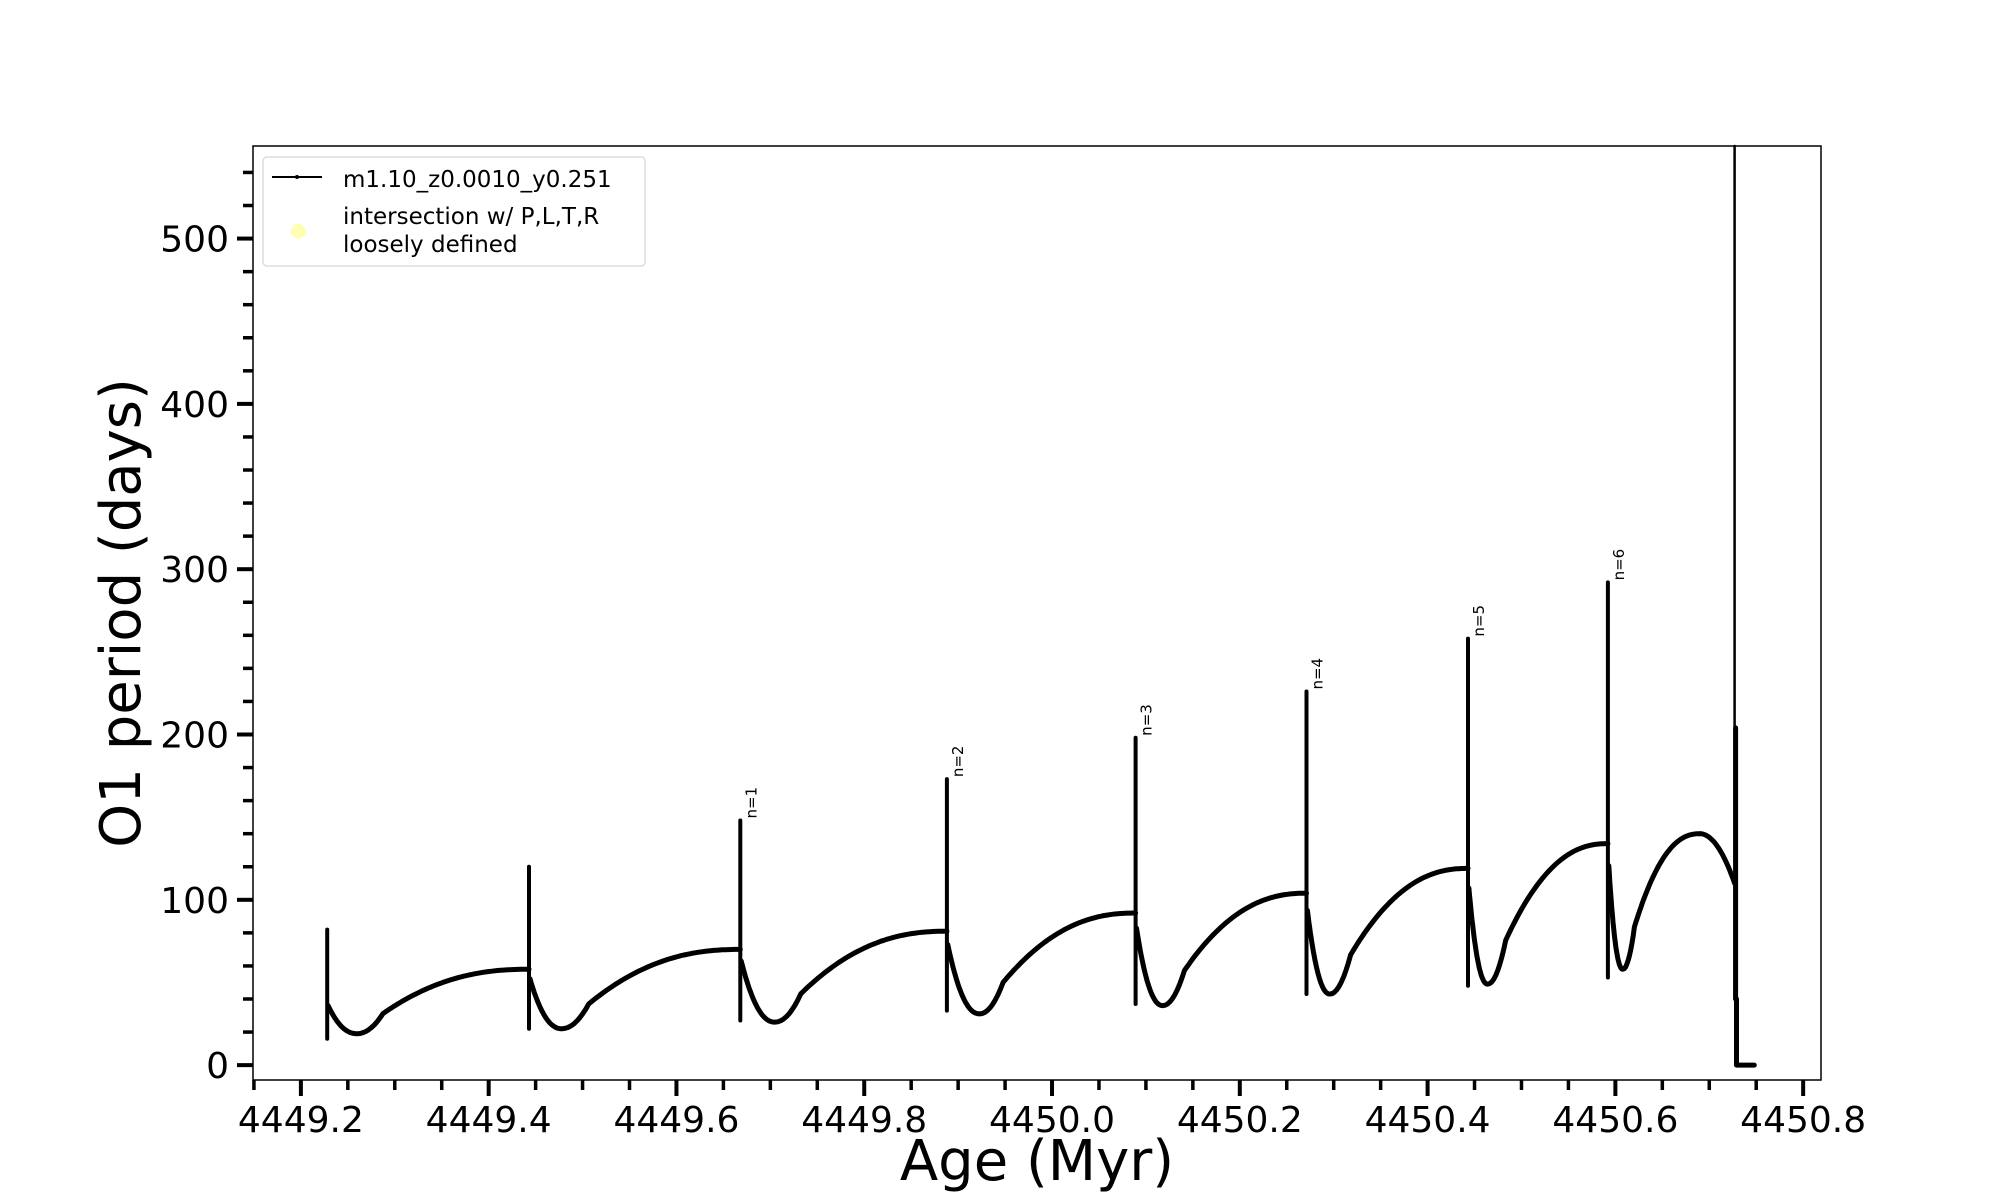 This screenshot has width=2000, height=1200. I want to click on y-tick-label: 100, so click(194, 901).